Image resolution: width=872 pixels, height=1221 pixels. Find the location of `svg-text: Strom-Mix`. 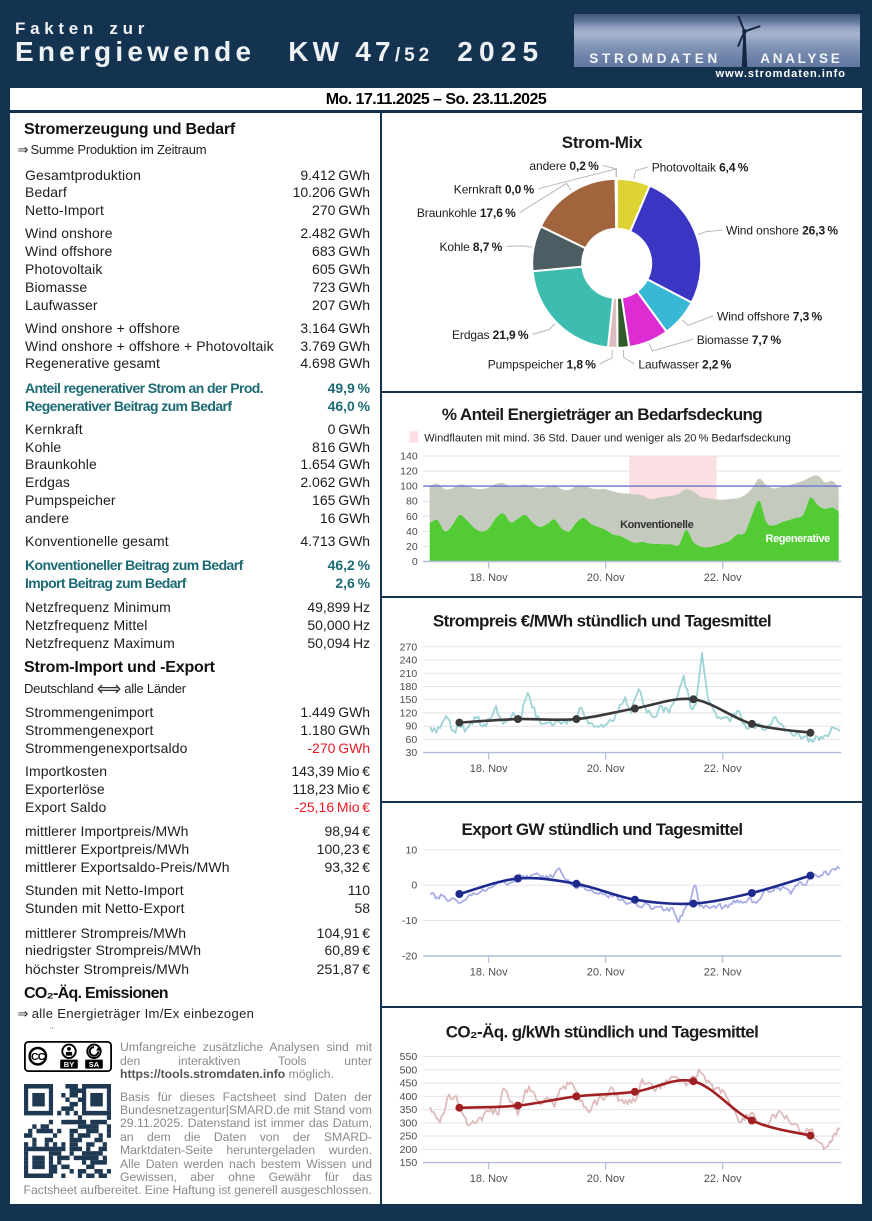

svg-text: Strom-Mix is located at coordinates (602, 142).